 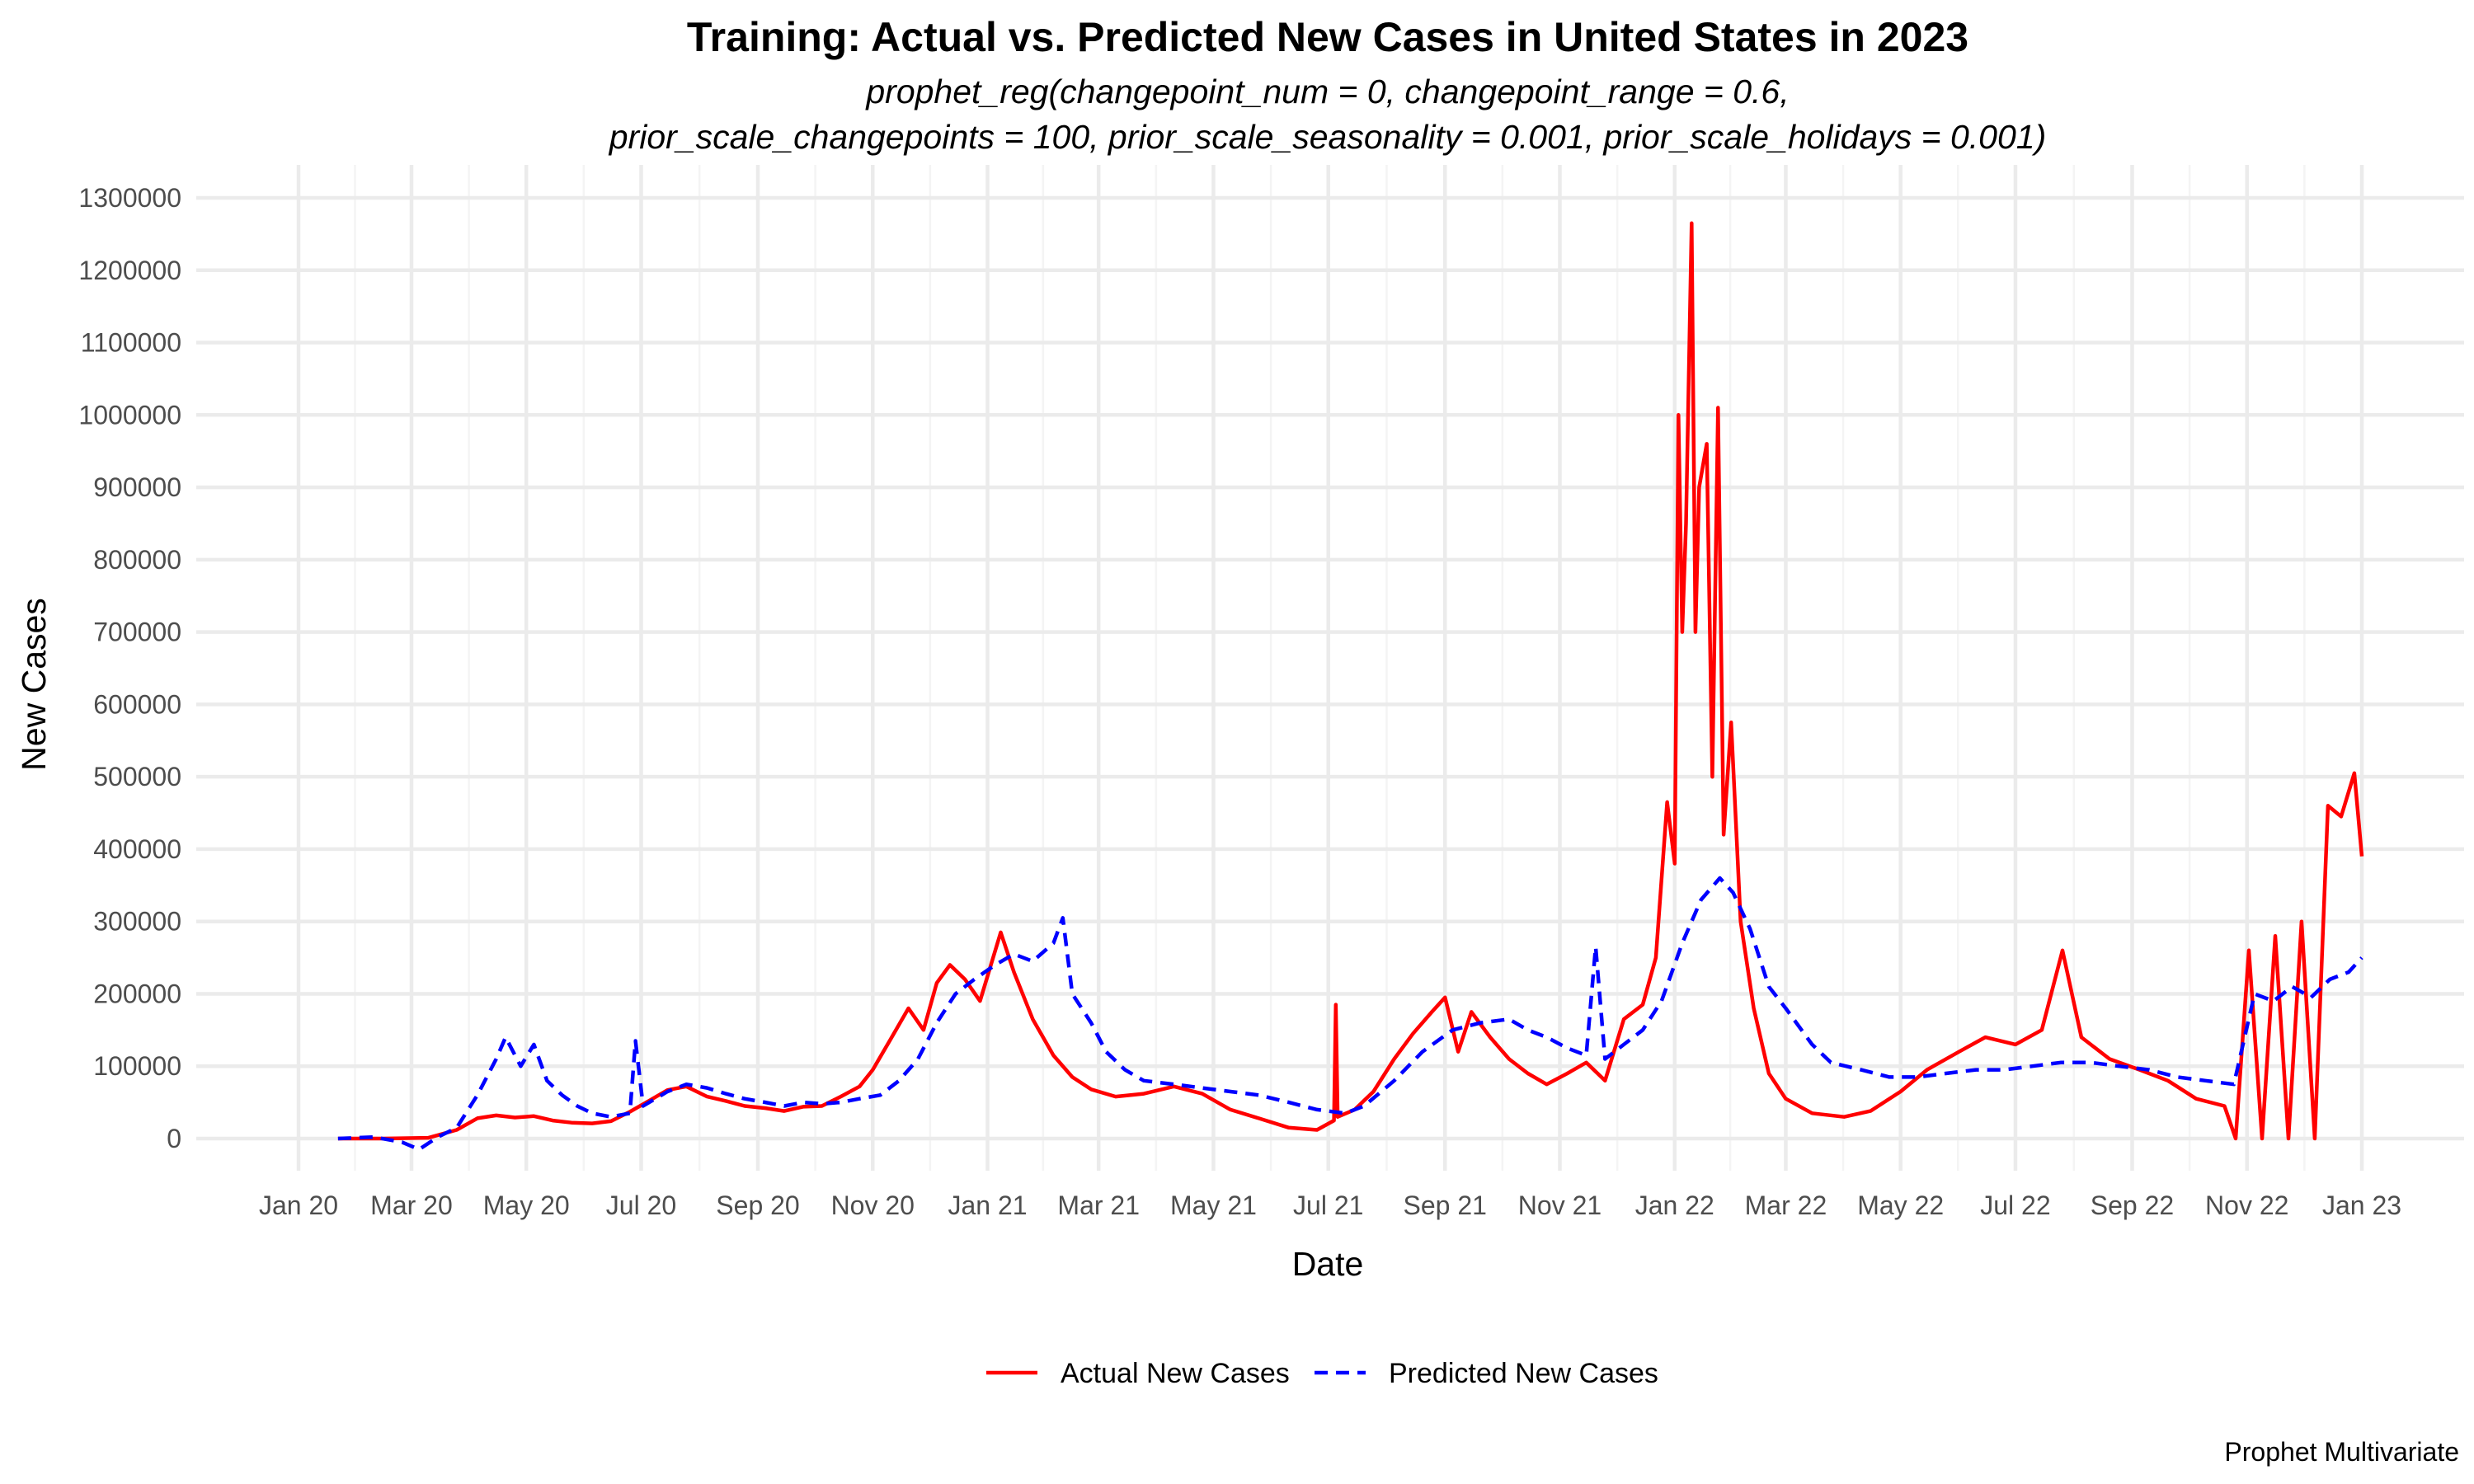 I want to click on x-tick-label: Nov 20, so click(x=873, y=1205).